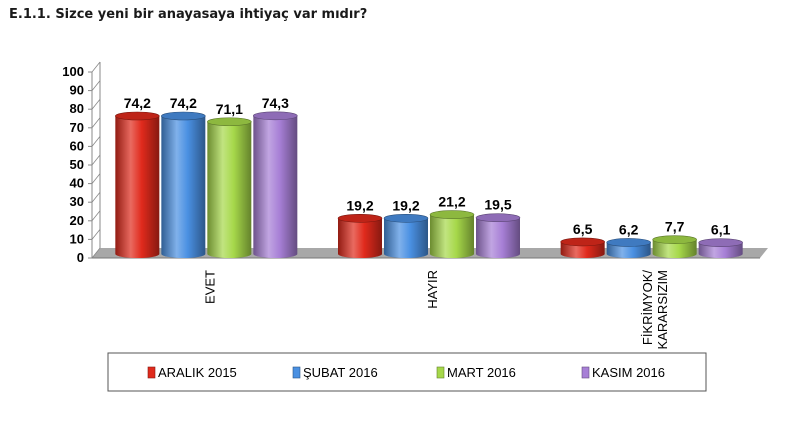 The image size is (800, 439). I want to click on legend-item: KASIM 2016, so click(623, 372).